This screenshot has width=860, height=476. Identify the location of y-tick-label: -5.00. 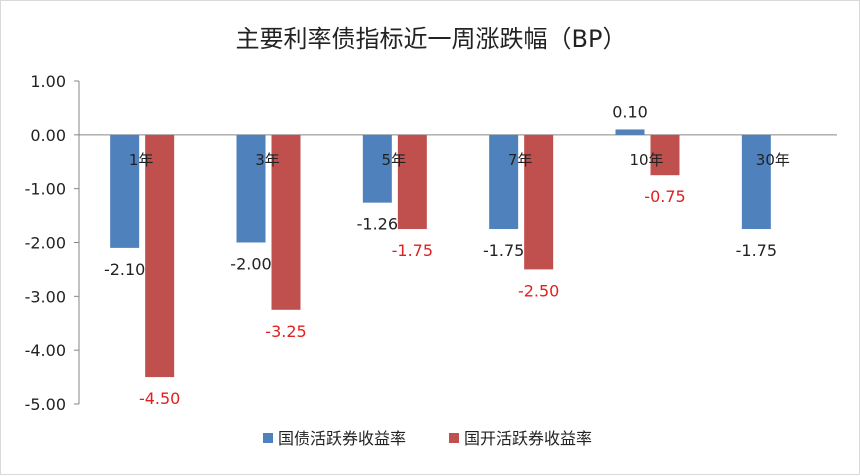
(45, 404).